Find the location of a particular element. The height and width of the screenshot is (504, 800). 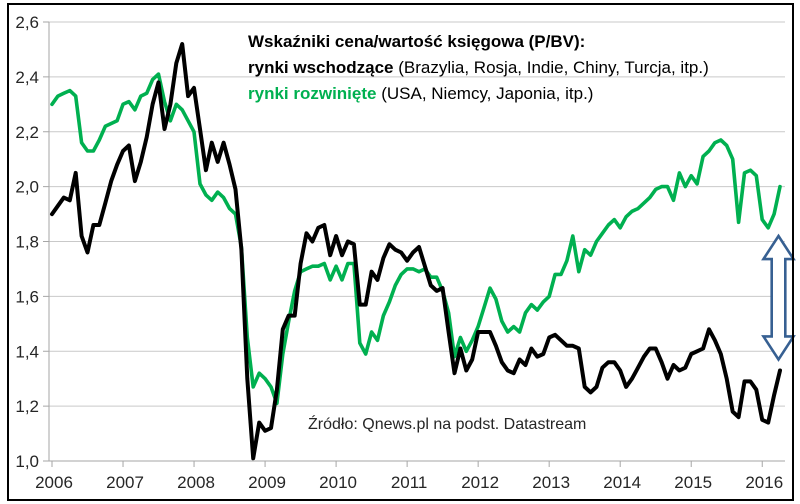

x-axis-label: 2011 is located at coordinates (409, 482).